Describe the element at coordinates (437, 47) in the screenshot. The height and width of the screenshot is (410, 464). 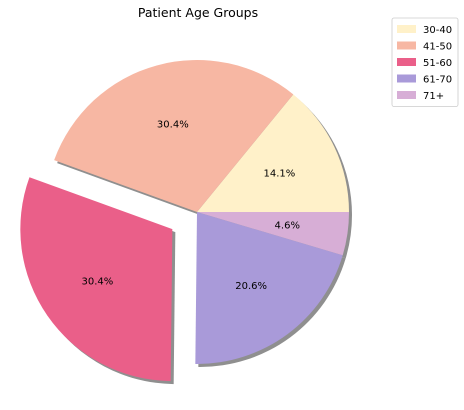
I see `legend-label-41-50: 41-50` at that location.